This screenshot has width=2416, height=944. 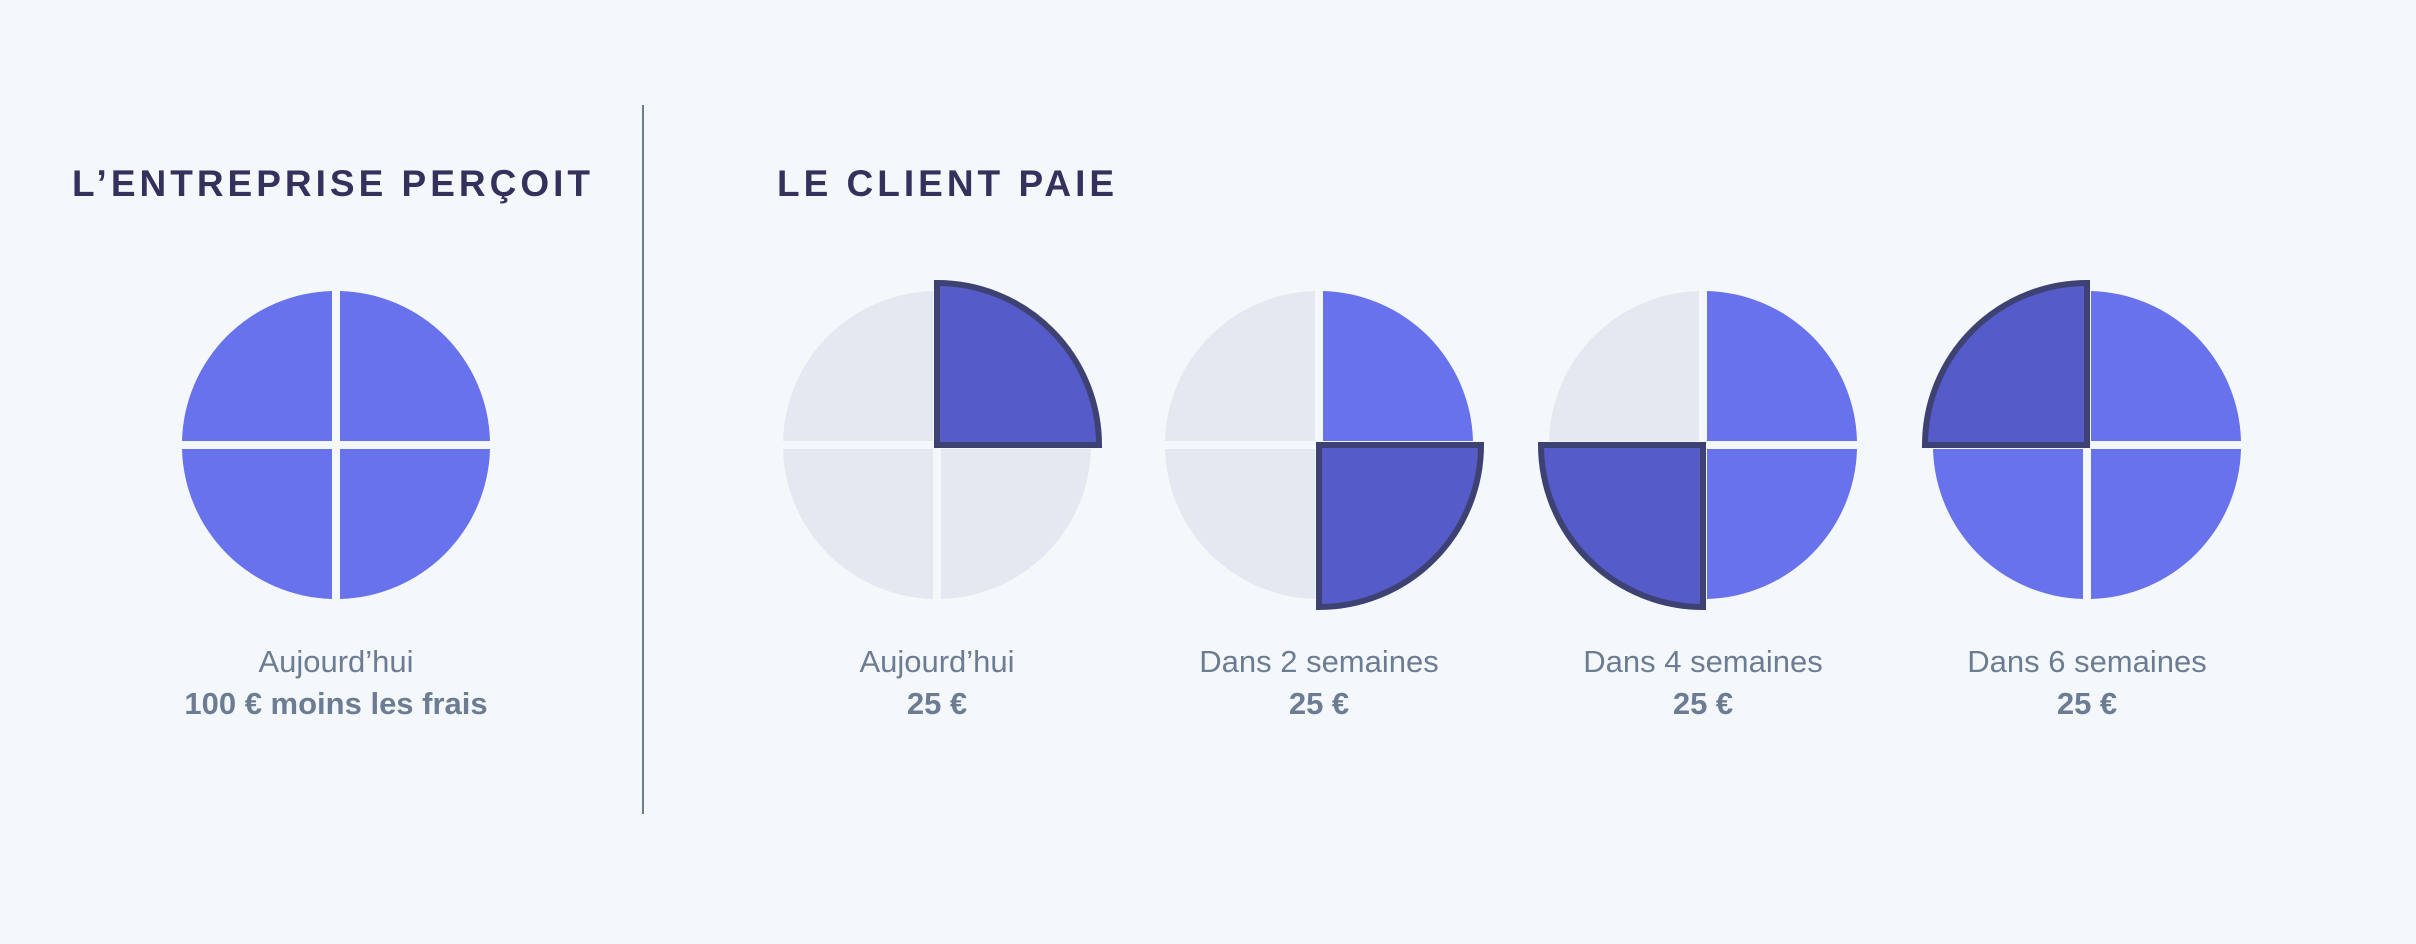 What do you see at coordinates (333, 183) in the screenshot?
I see `section-title: L’ENTREPRISE PERÇOIT` at bounding box center [333, 183].